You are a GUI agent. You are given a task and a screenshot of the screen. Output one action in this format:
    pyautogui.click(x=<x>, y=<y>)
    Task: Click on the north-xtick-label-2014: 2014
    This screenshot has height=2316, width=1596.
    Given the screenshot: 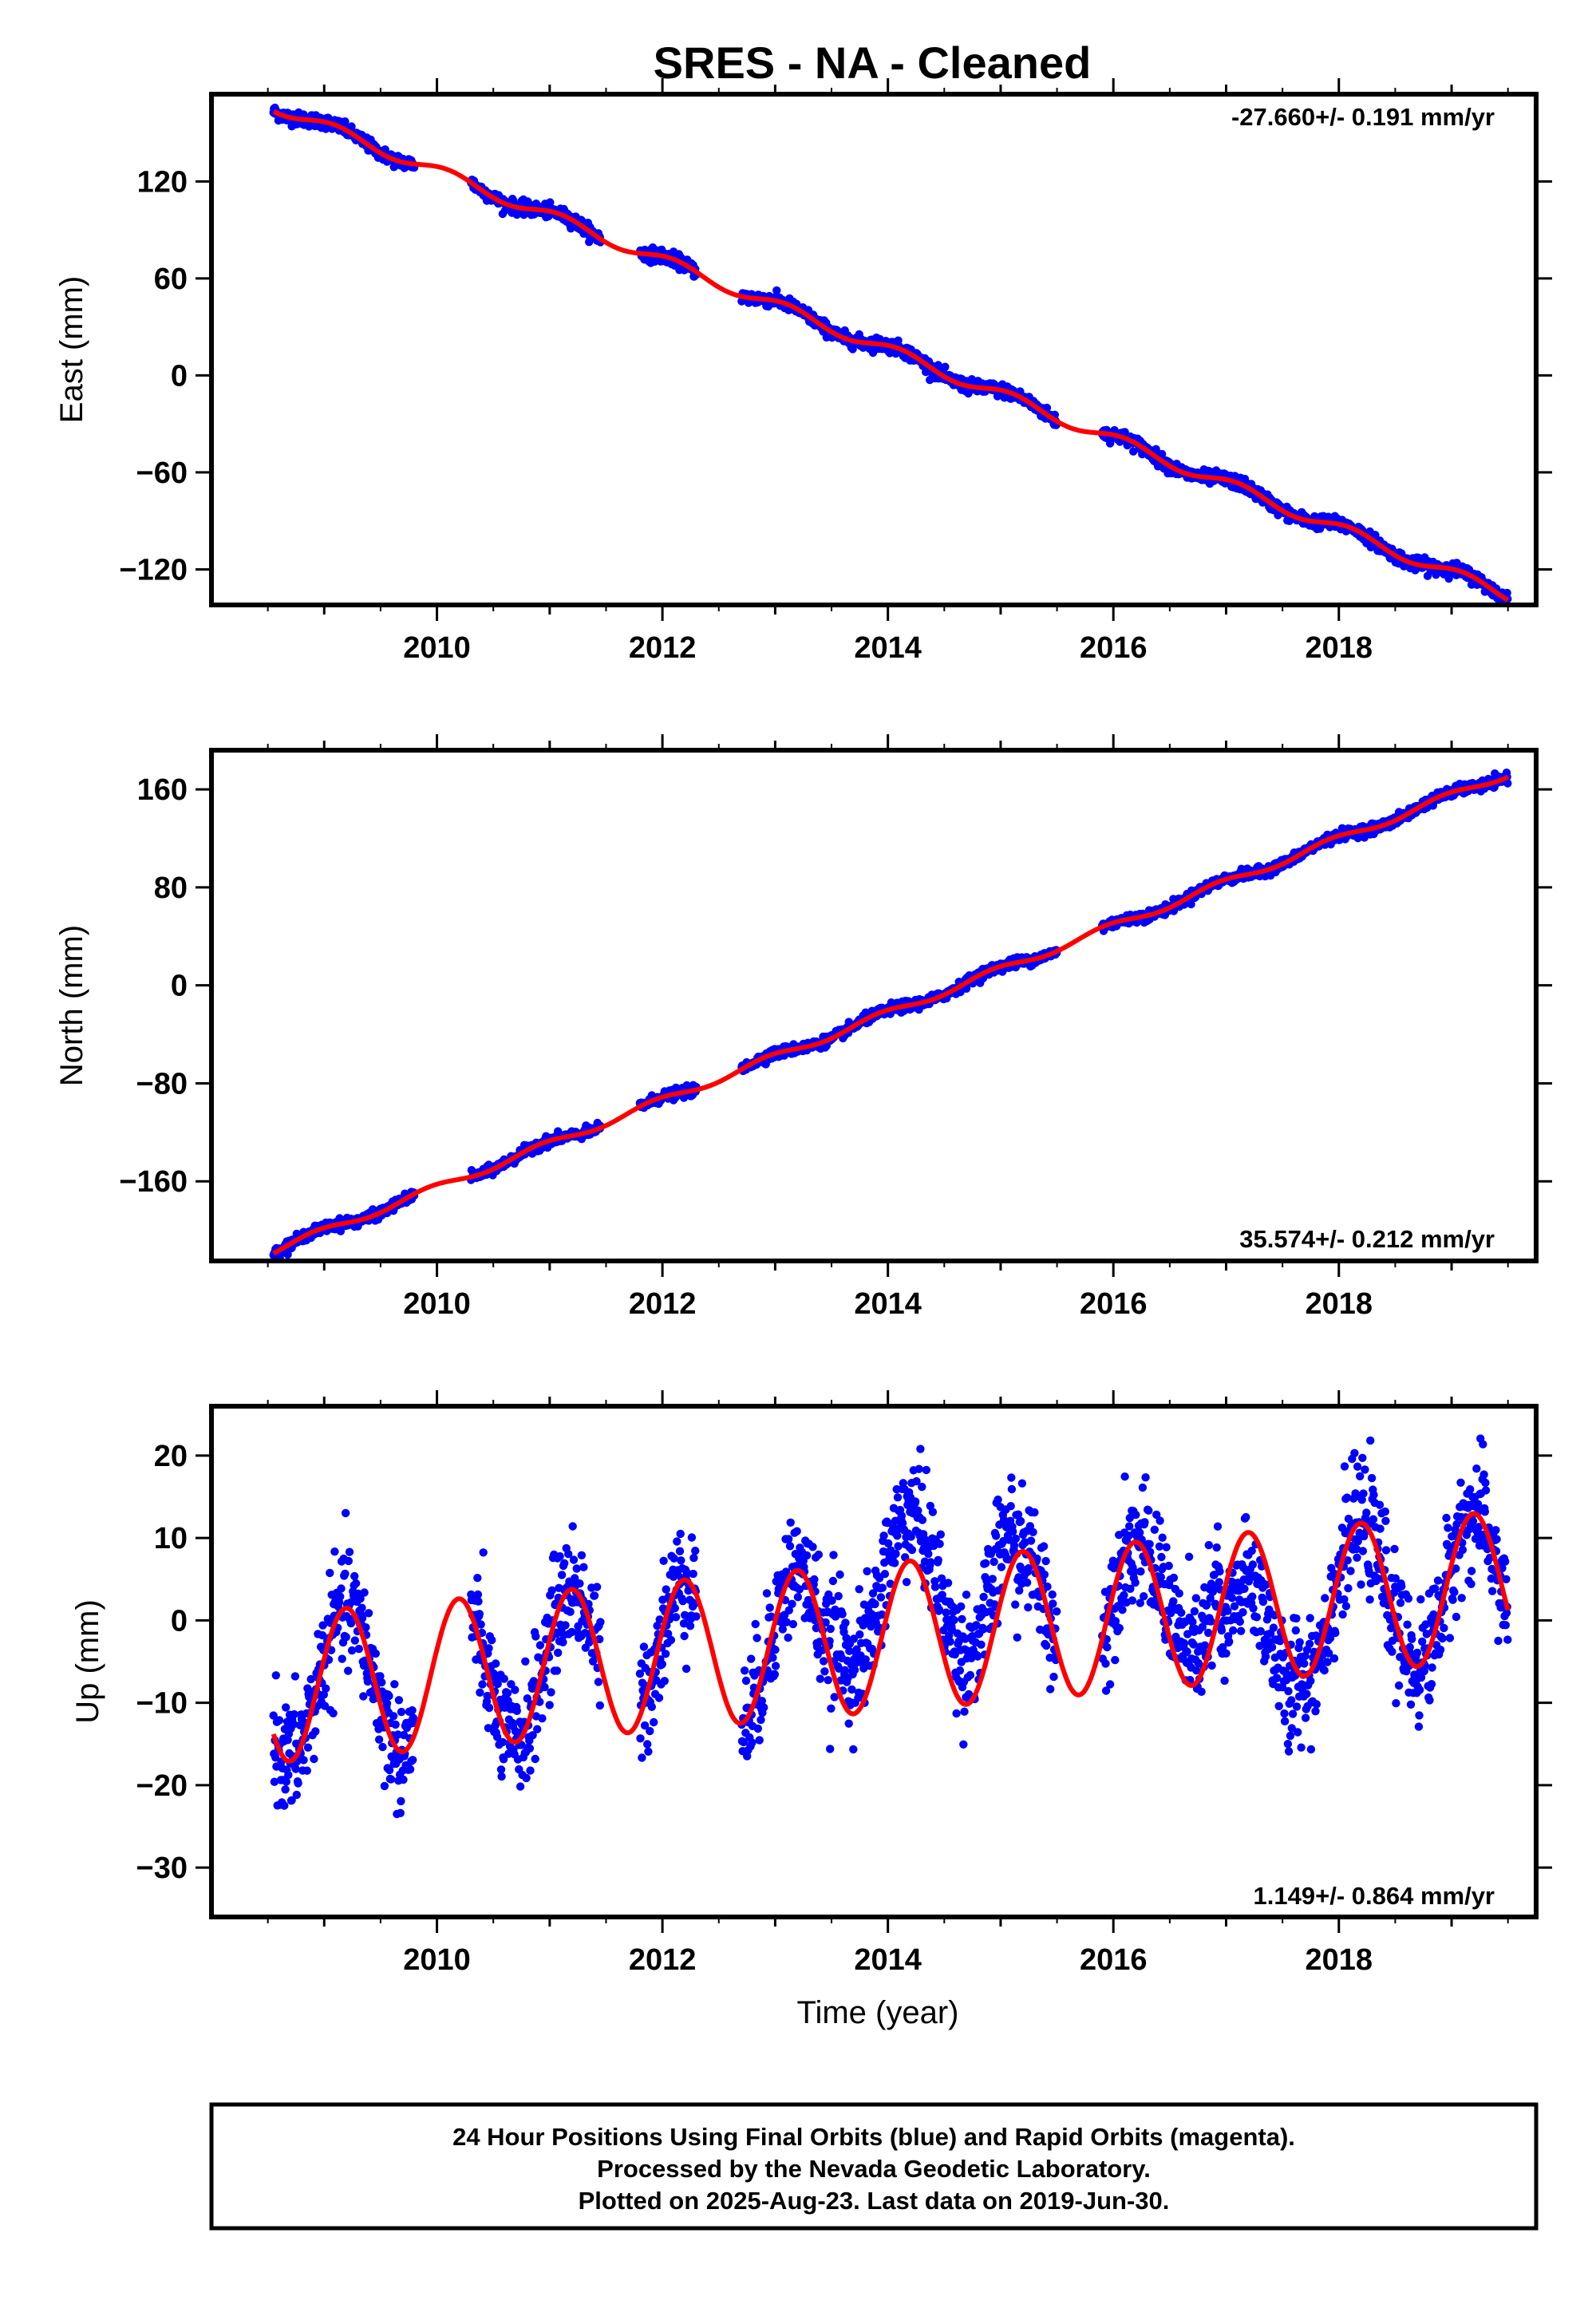 What is the action you would take?
    pyautogui.click(x=888, y=1304)
    